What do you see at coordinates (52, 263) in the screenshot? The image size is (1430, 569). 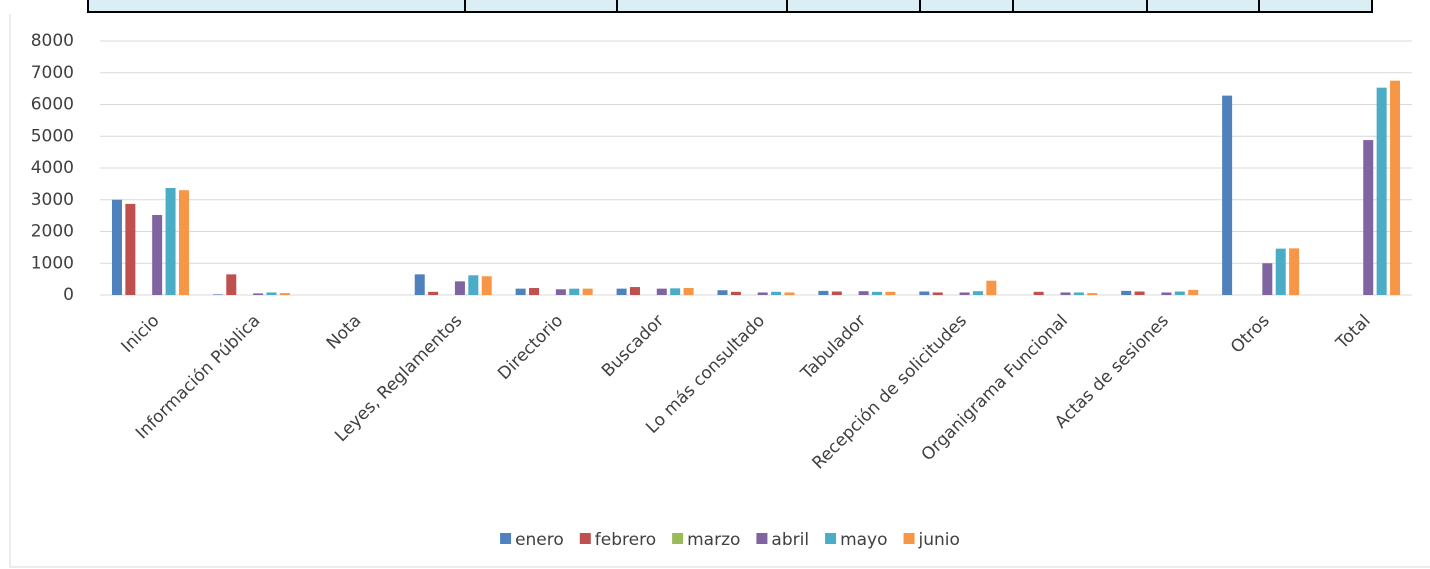 I see `y-tick-label: 1000` at bounding box center [52, 263].